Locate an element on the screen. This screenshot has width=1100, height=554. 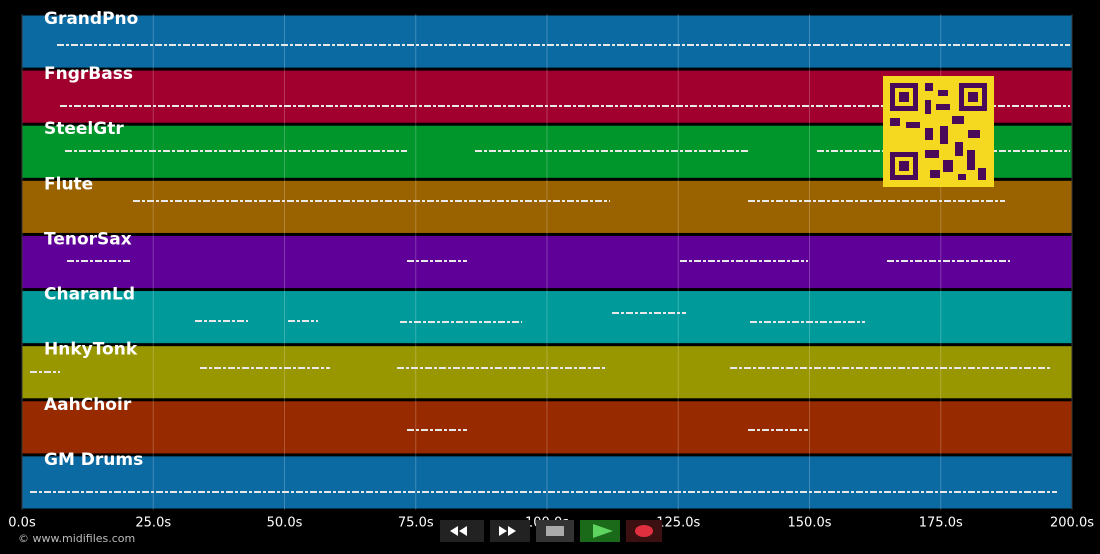
time-tick-label: 25.0s is located at coordinates (153, 523).